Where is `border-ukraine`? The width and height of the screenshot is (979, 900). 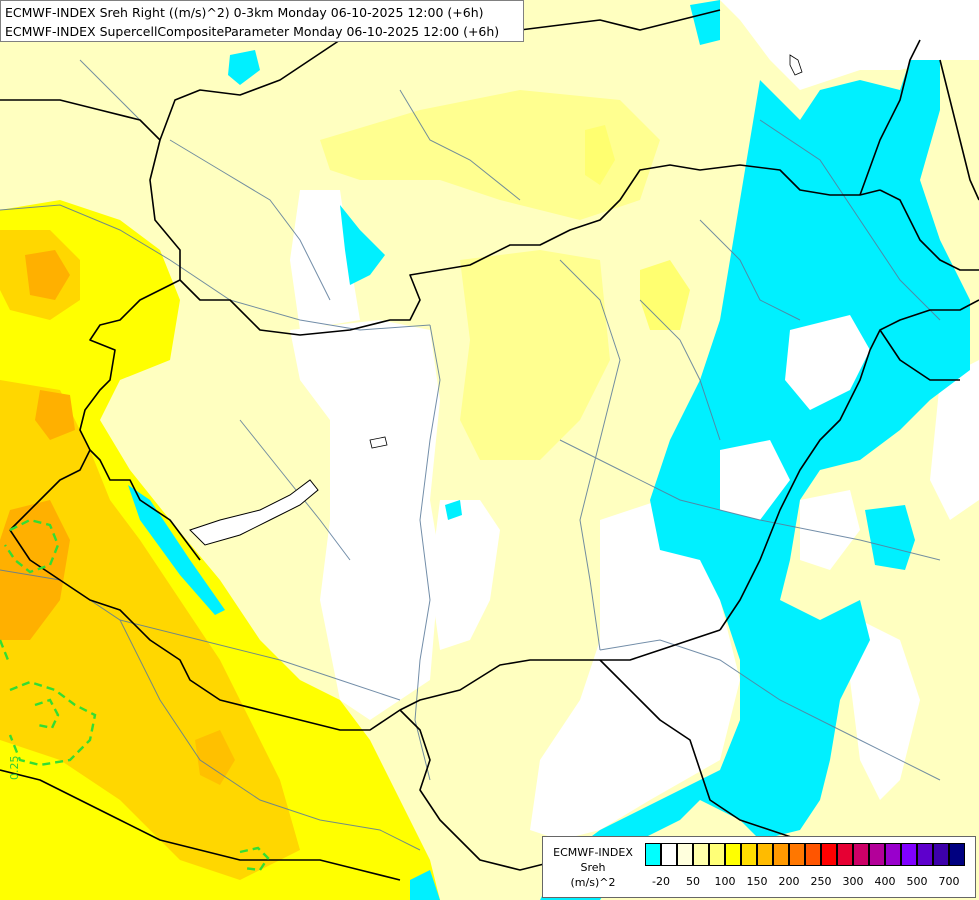 border-ukraine is located at coordinates (929, 230).